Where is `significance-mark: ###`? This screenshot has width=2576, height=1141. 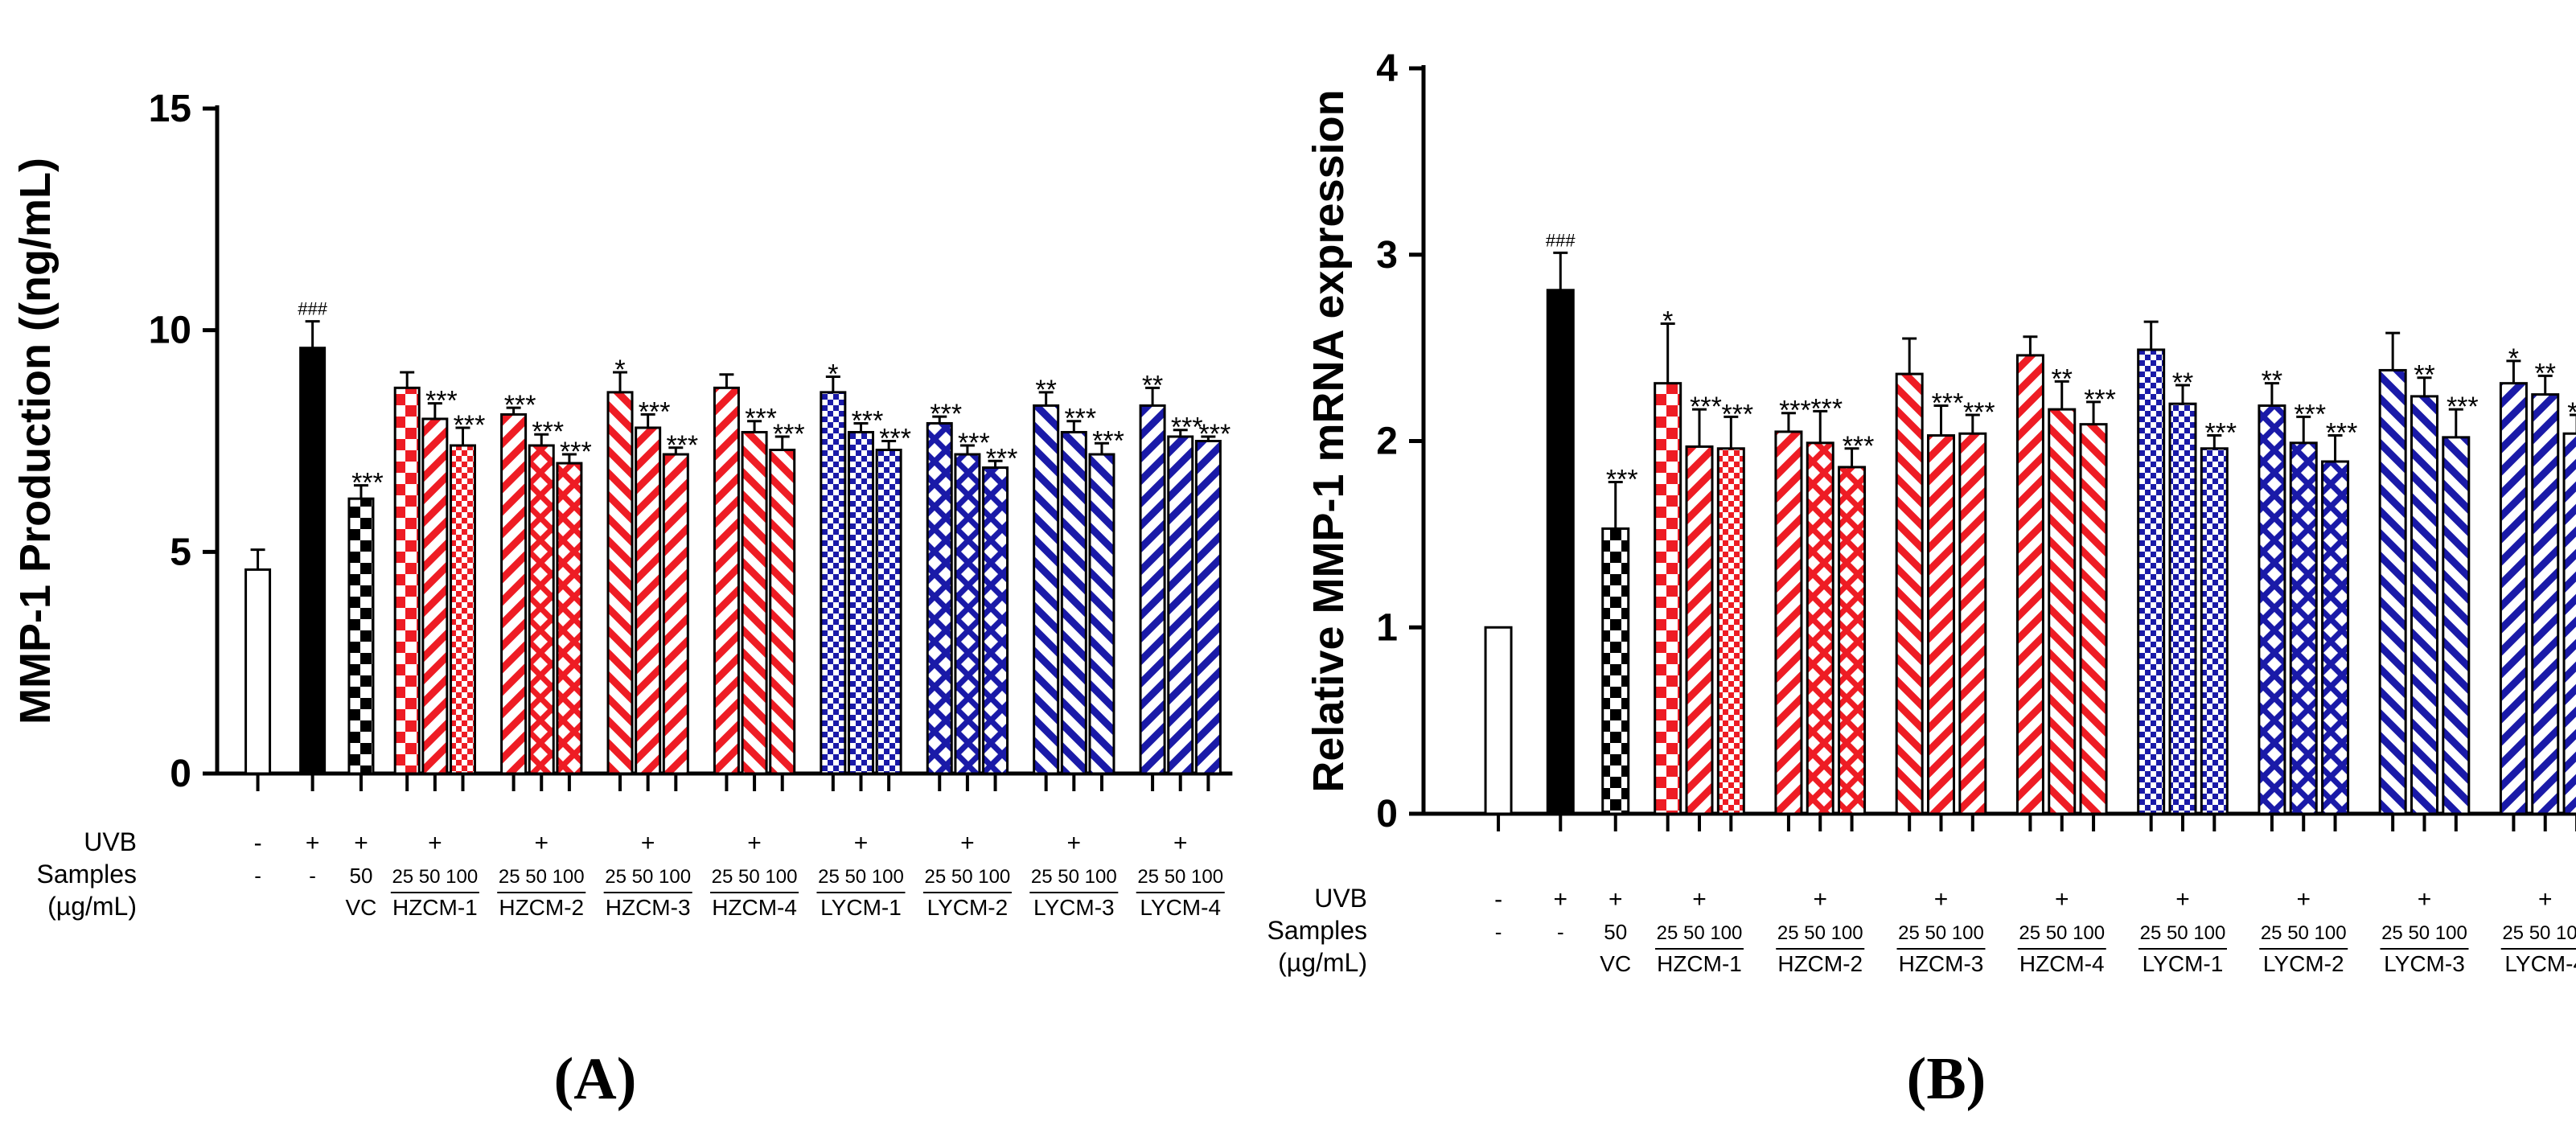
significance-mark: ### is located at coordinates (1561, 240).